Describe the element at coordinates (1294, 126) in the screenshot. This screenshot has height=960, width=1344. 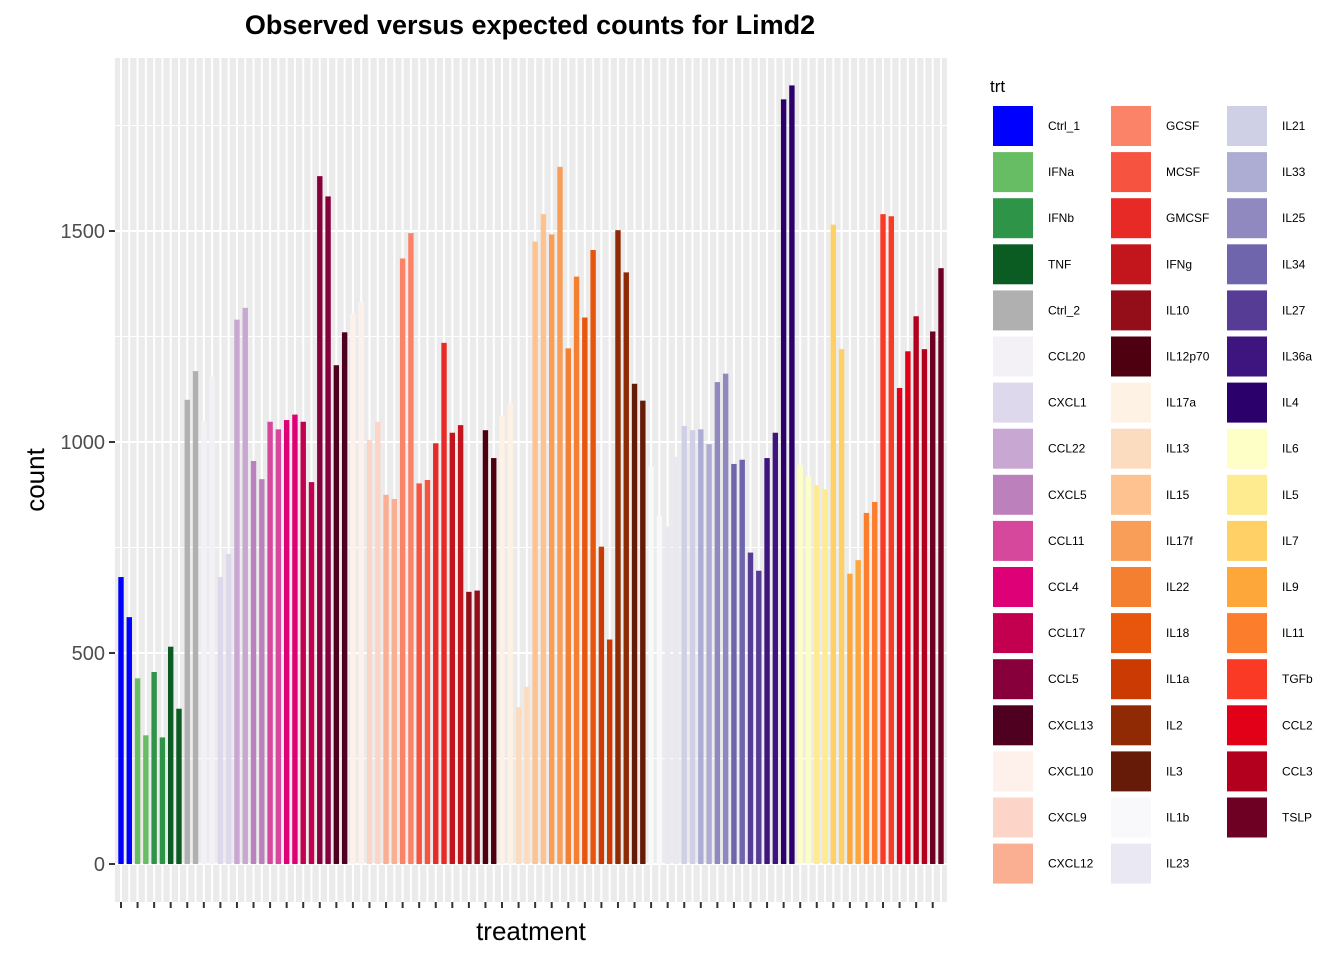
I see `legend-label: IL21` at that location.